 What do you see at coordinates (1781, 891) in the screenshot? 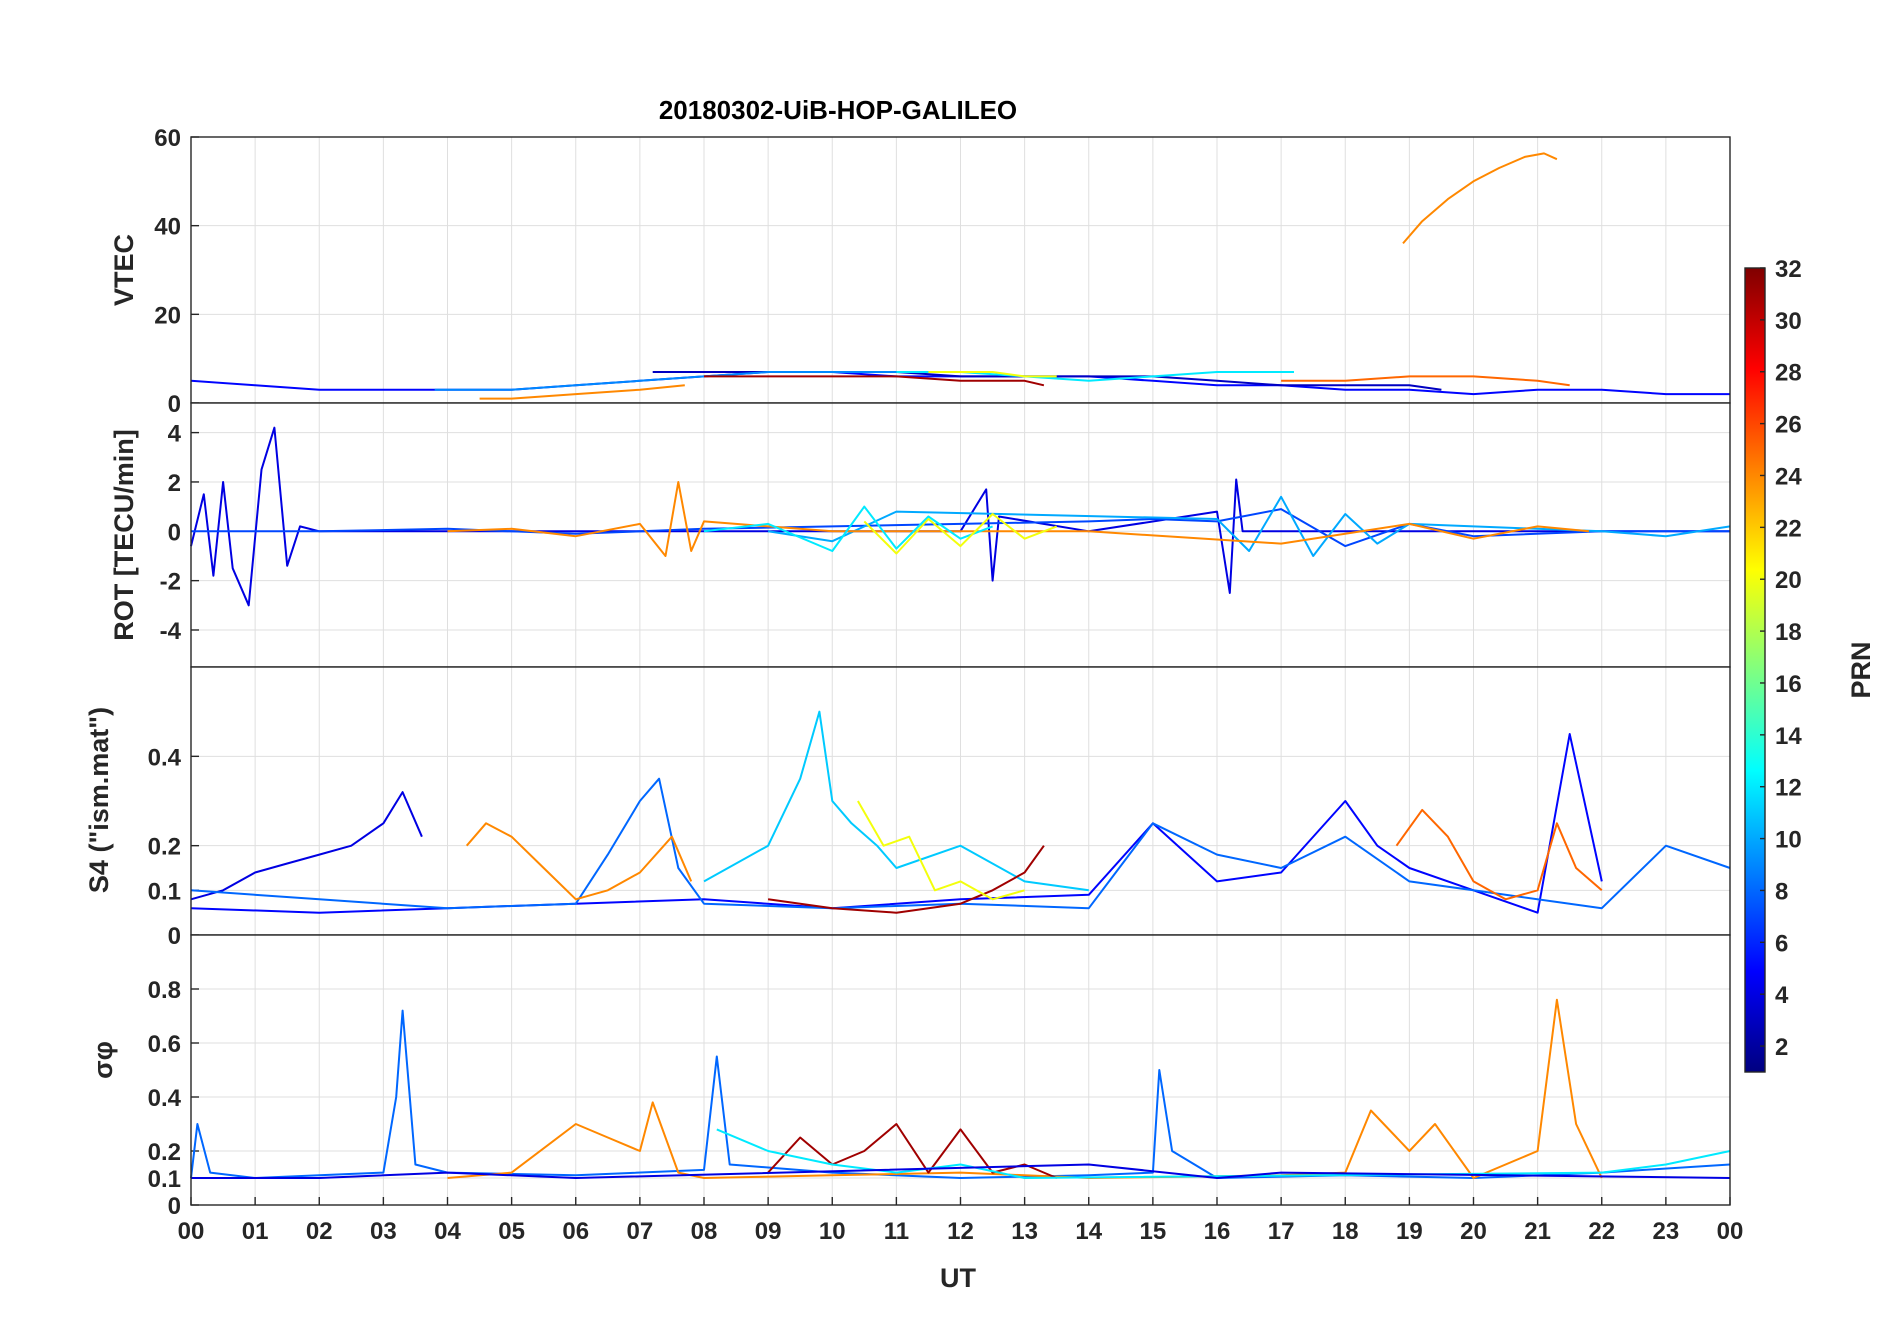
I see `colorbar-tick-label: 8` at bounding box center [1781, 891].